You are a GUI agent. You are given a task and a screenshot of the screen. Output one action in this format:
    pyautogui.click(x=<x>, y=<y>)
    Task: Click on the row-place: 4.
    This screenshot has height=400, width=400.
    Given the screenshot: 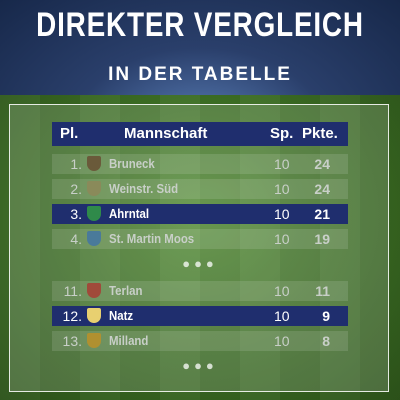 What is the action you would take?
    pyautogui.click(x=76, y=239)
    